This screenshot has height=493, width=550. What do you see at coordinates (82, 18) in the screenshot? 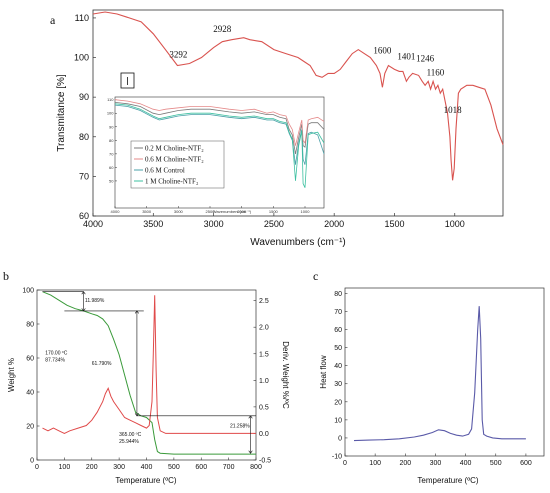
I see `panel-a-y-tick-label: 110` at bounding box center [82, 18].